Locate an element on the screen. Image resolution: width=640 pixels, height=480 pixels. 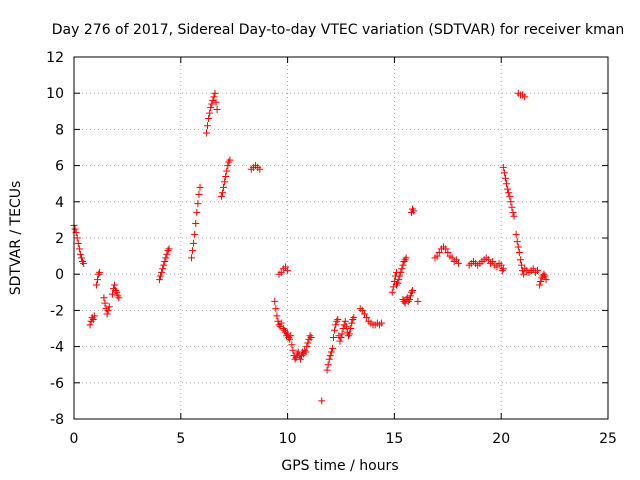
x-tick-label: 0 is located at coordinates (74, 439).